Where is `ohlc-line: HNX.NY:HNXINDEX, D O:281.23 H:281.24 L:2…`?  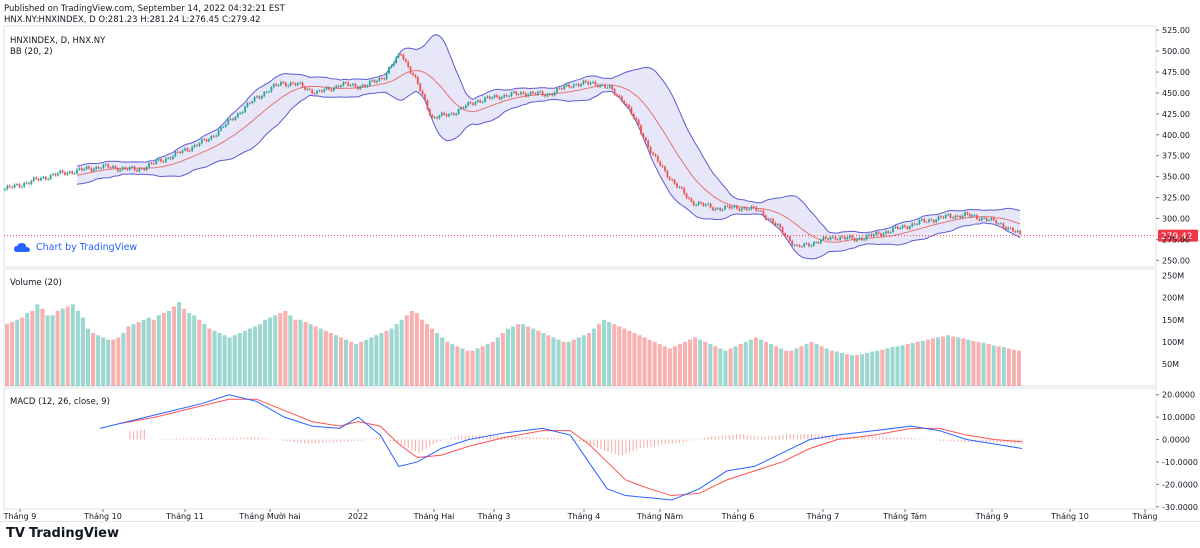
ohlc-line: HNX.NY:HNXINDEX, D O:281.23 H:281.24 L:2… is located at coordinates (132, 20).